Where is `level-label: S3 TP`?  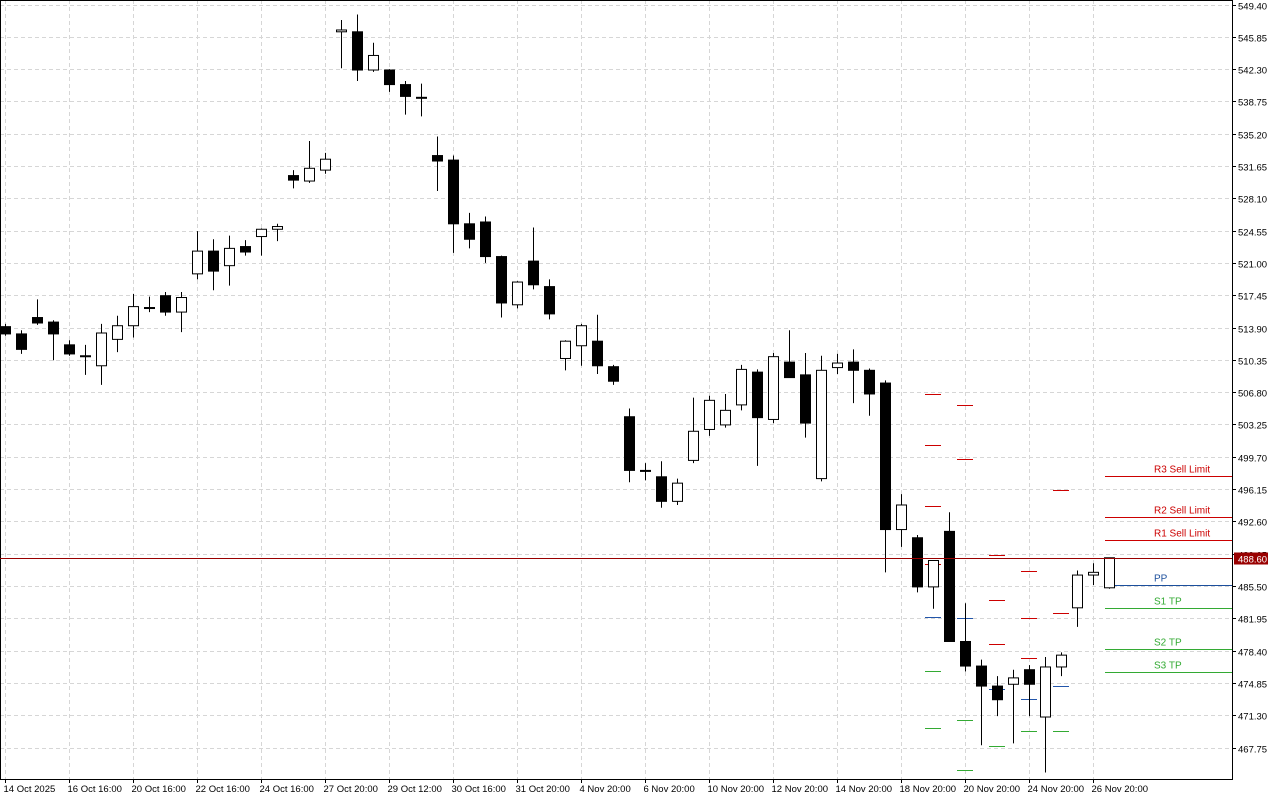
level-label: S3 TP is located at coordinates (1168, 666).